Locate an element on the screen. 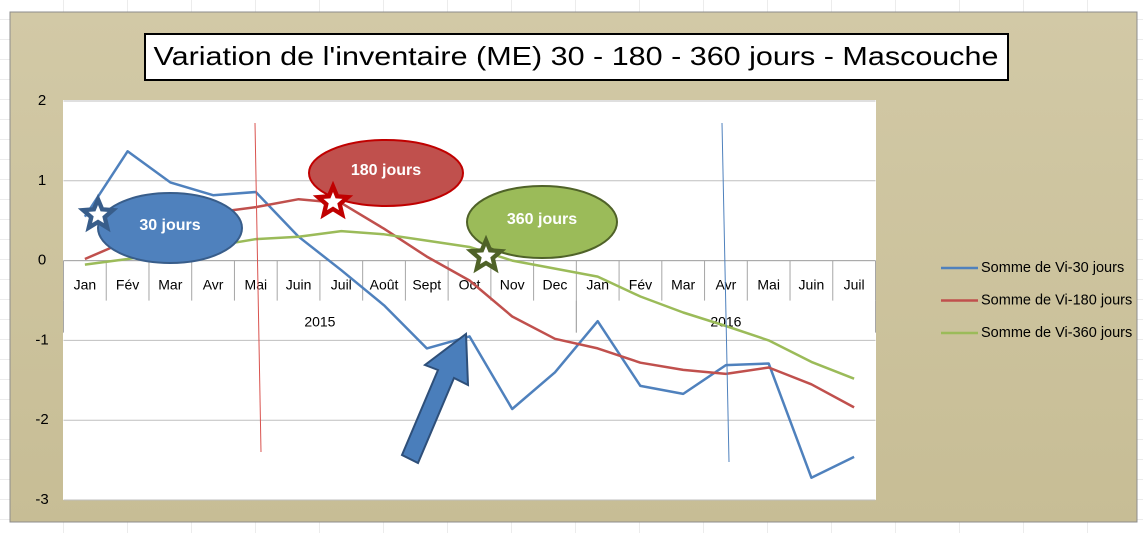  callout-label: 360 jours is located at coordinates (542, 219).